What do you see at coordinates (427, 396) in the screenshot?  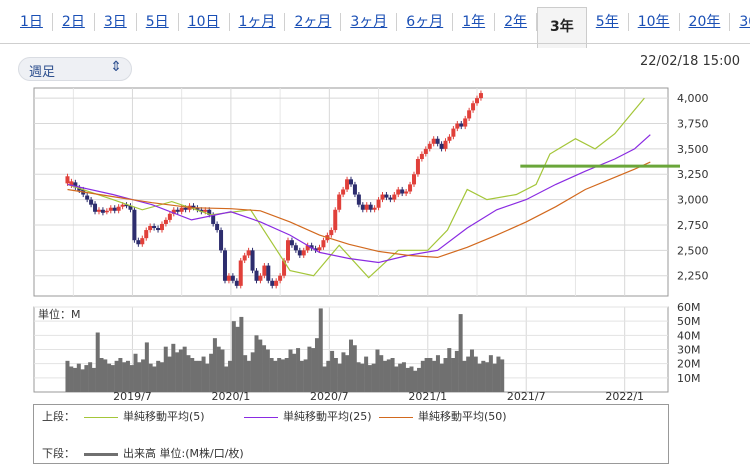 I see `x-tick-label-3: 2021/1` at bounding box center [427, 396].